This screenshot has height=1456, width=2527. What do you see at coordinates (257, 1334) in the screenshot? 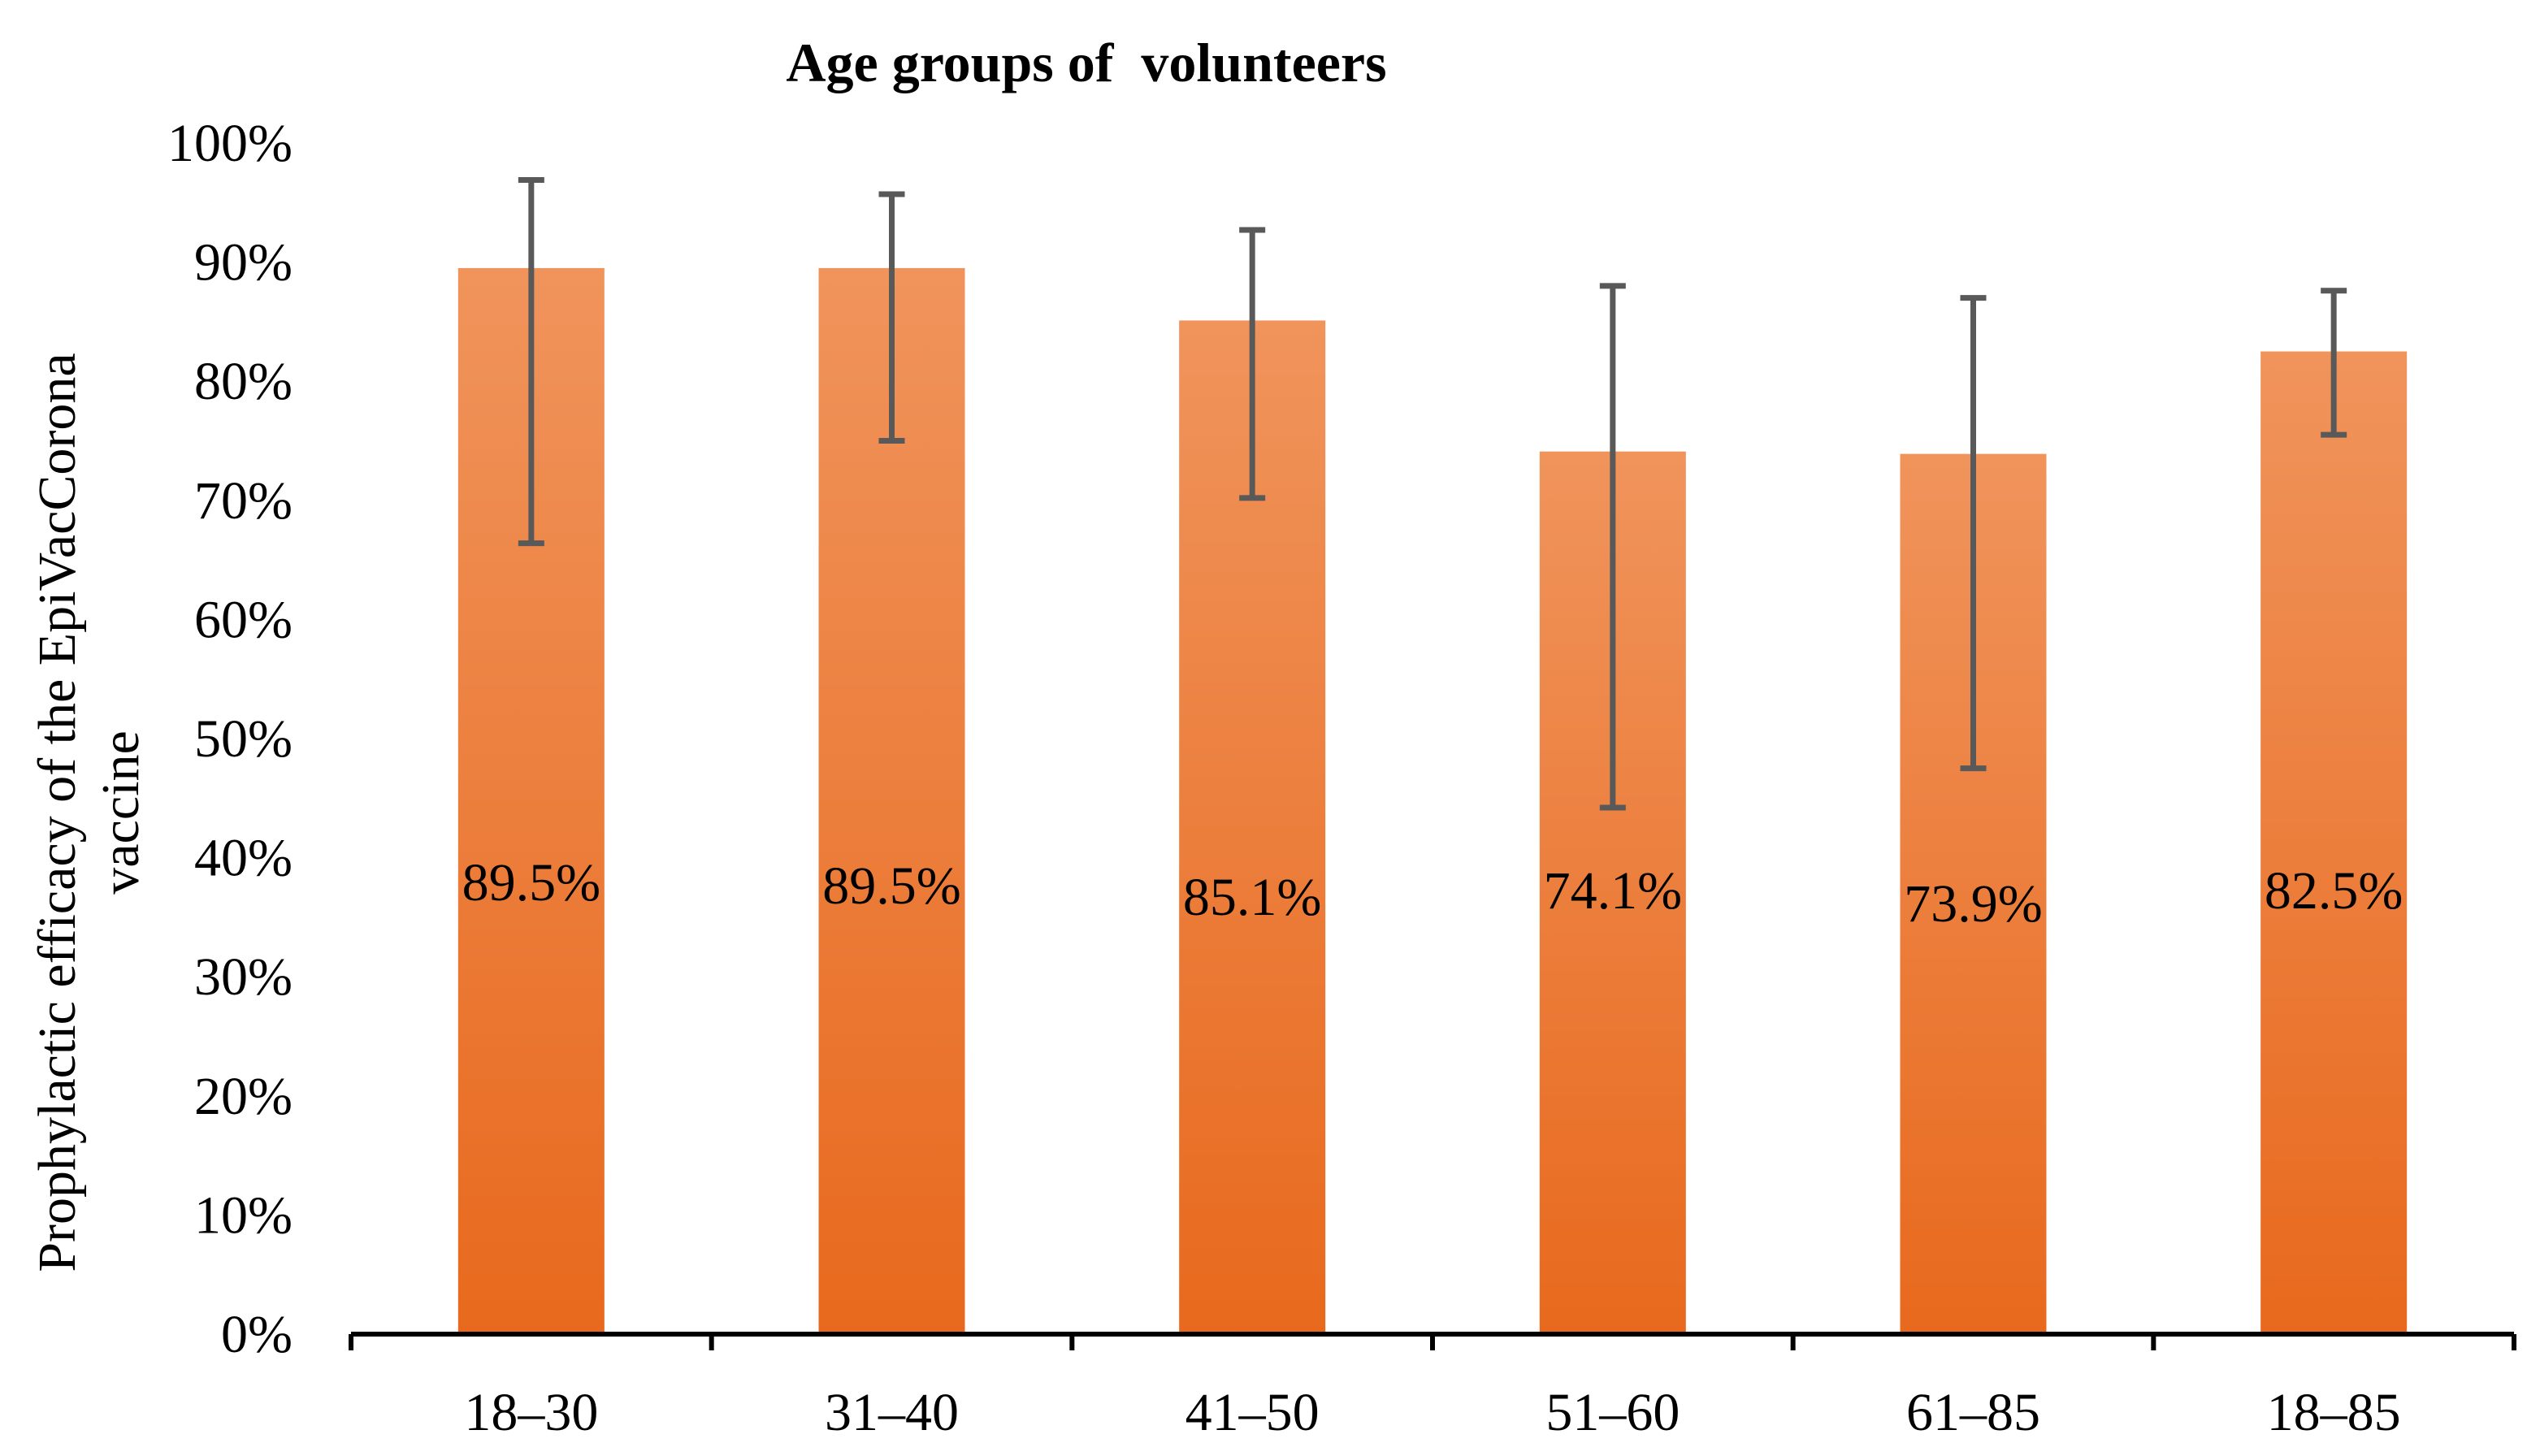
I see `y-tick-label: 0%` at bounding box center [257, 1334].